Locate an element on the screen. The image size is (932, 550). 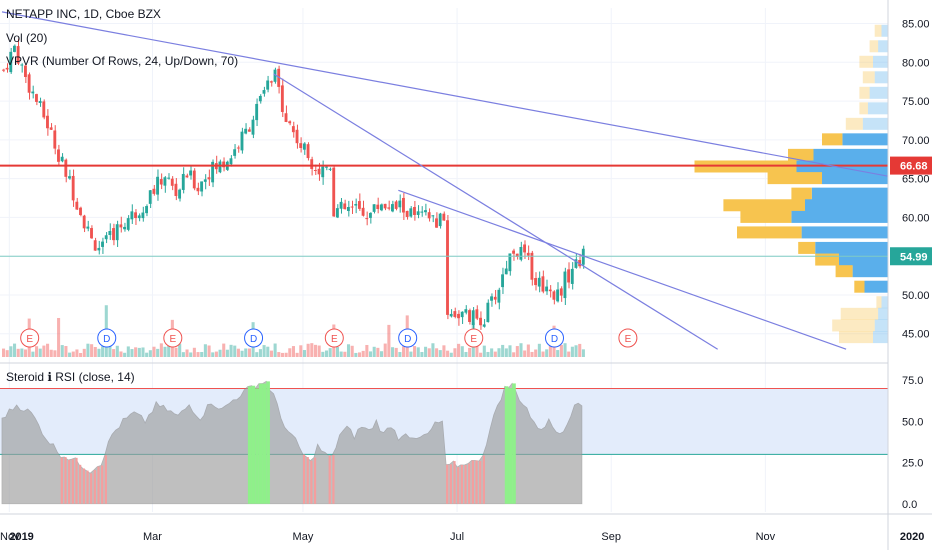
price-axis-tick: 85.00 is located at coordinates (916, 25).